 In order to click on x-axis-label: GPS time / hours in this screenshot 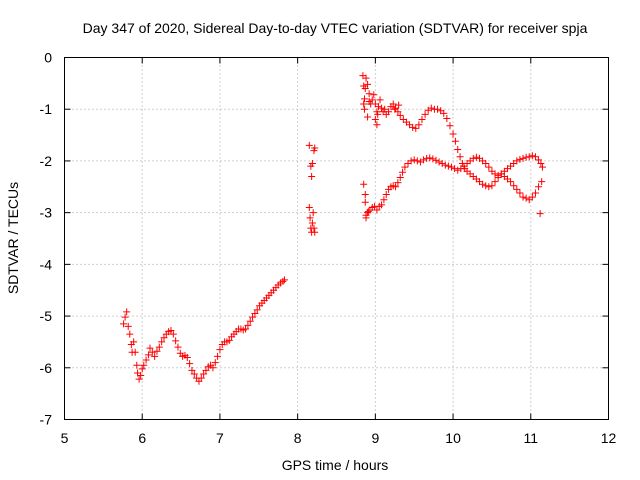, I will do `click(335, 465)`.